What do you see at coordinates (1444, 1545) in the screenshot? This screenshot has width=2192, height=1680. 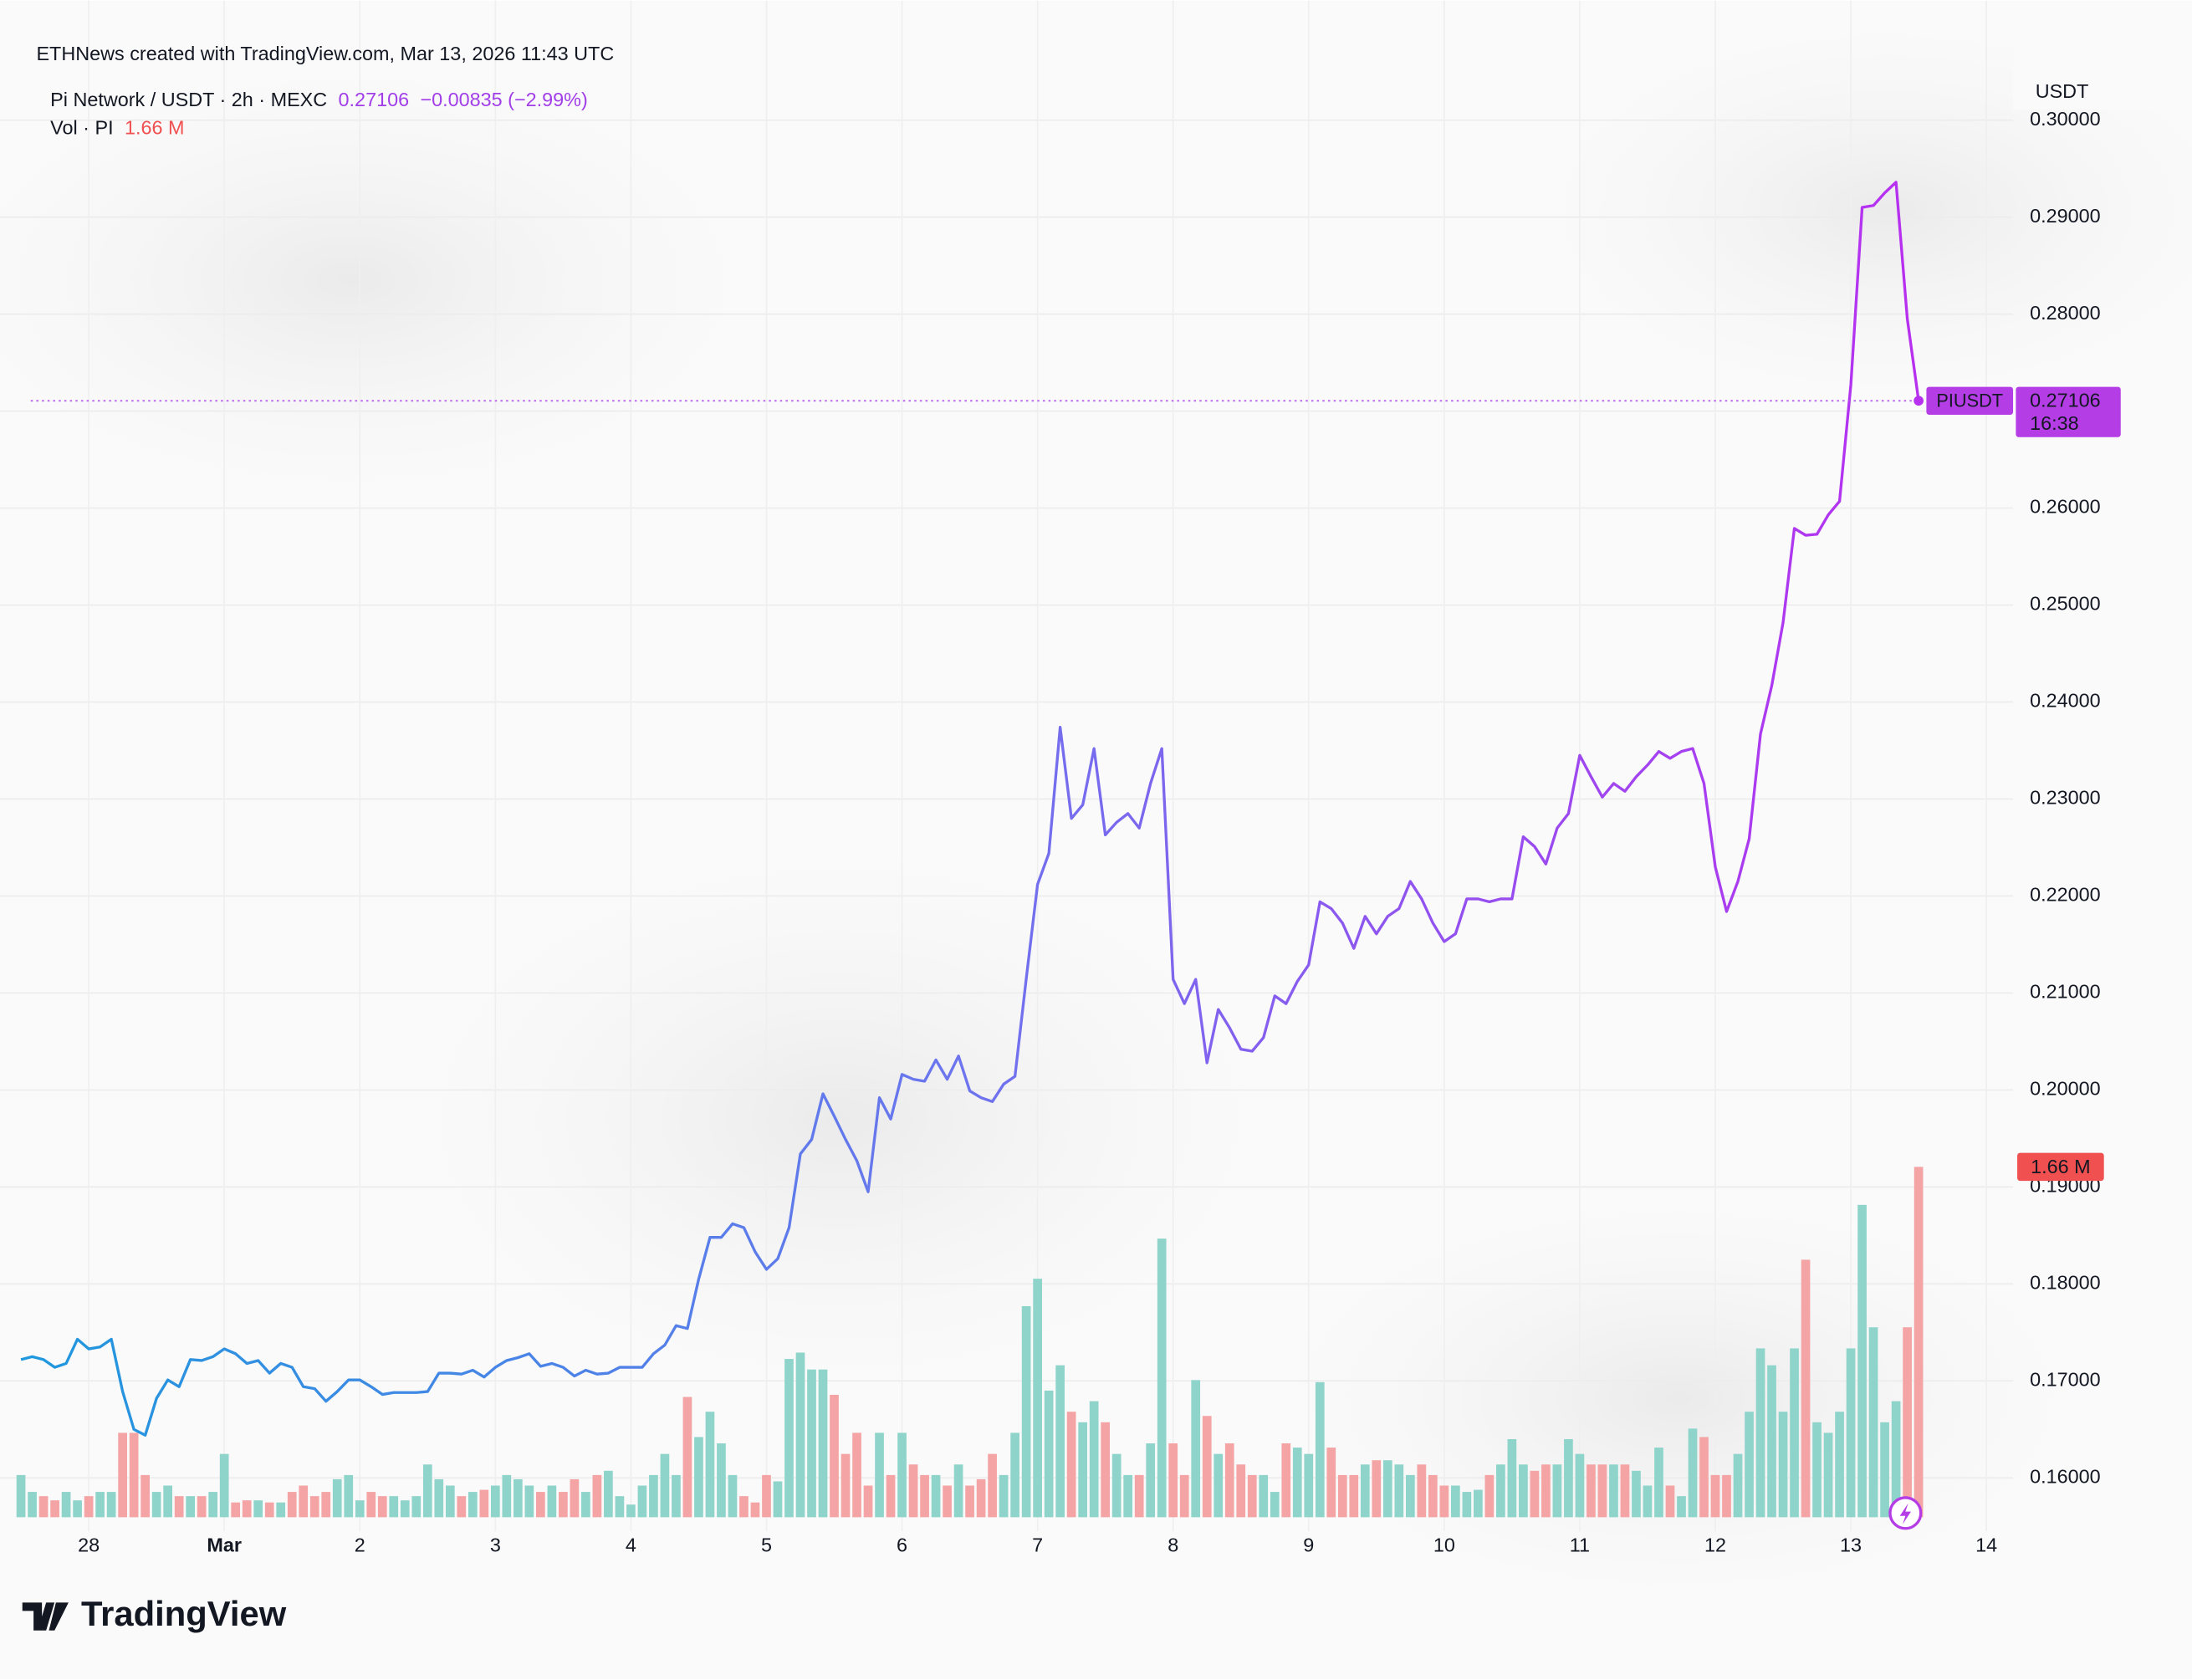 I see `x-tick-label: 10` at bounding box center [1444, 1545].